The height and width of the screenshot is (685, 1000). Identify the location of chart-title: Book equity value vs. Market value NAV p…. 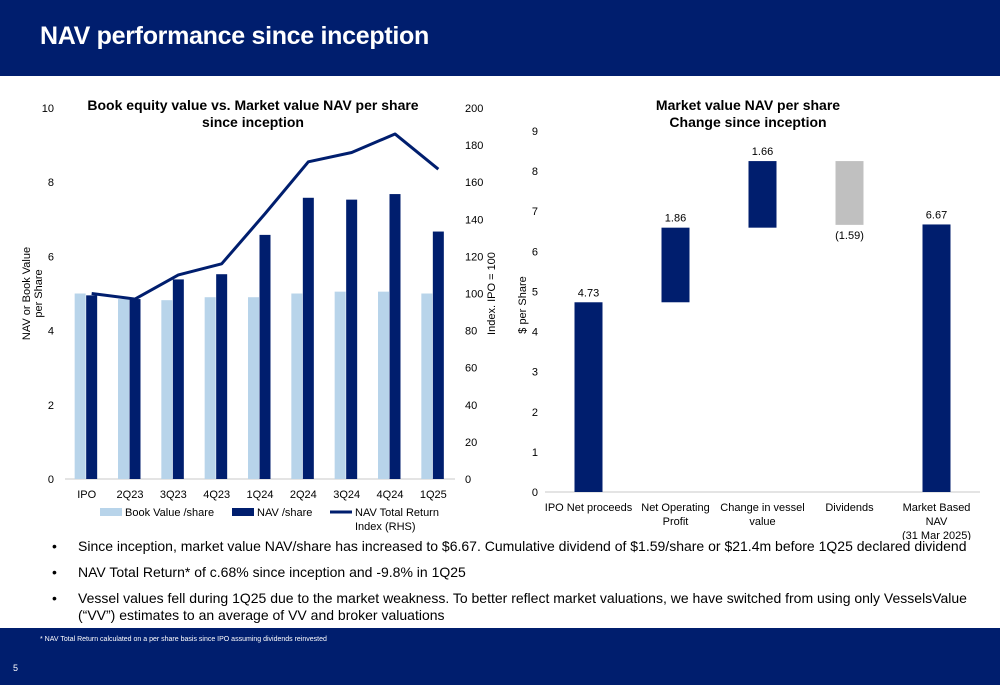
(252, 105).